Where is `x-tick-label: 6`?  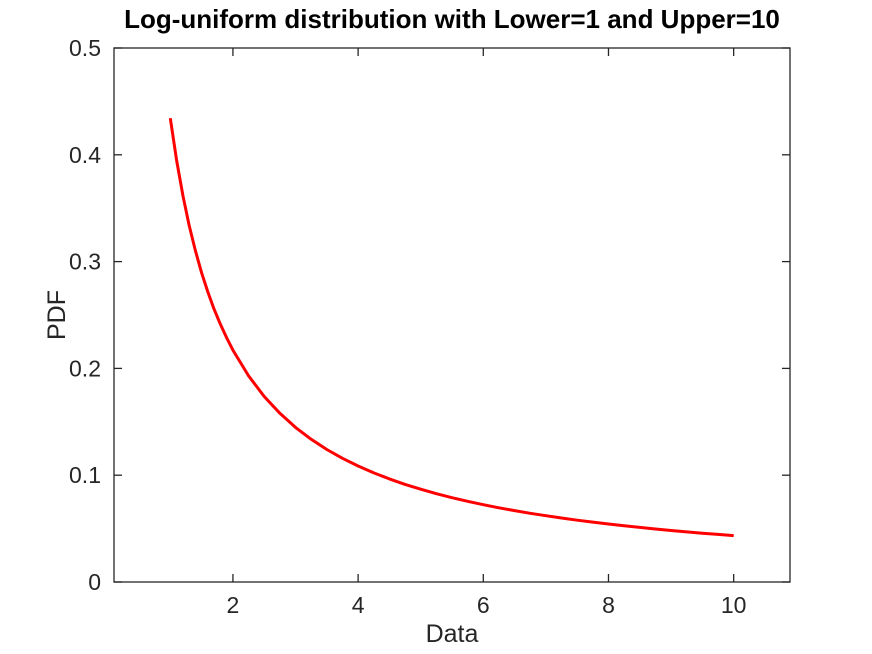
x-tick-label: 6 is located at coordinates (483, 605).